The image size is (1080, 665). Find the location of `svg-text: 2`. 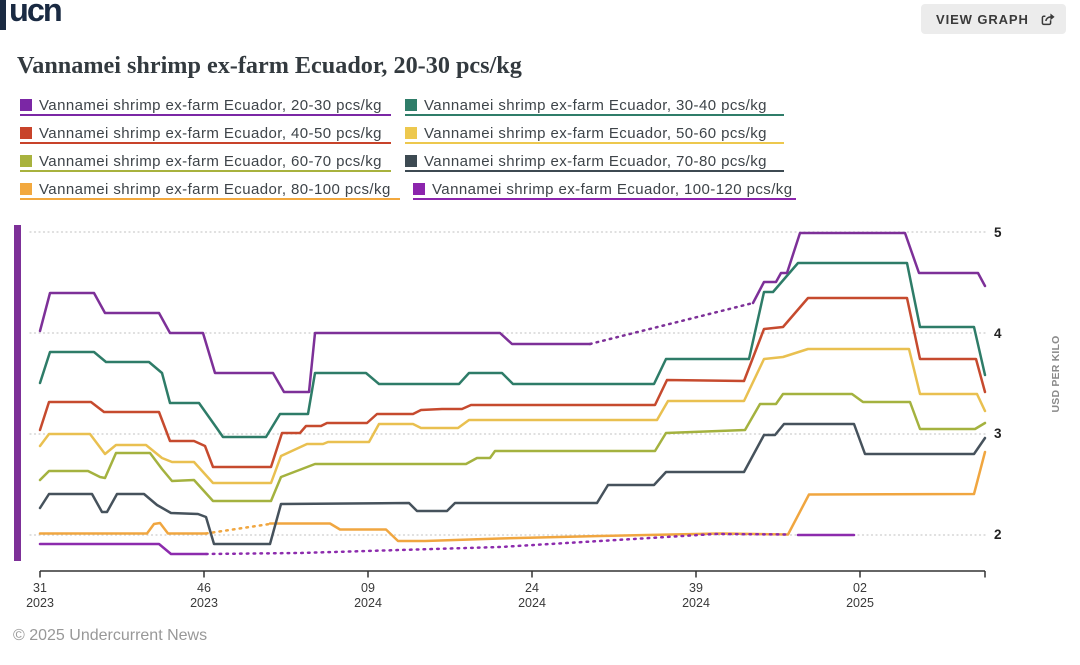

svg-text: 2 is located at coordinates (998, 534).